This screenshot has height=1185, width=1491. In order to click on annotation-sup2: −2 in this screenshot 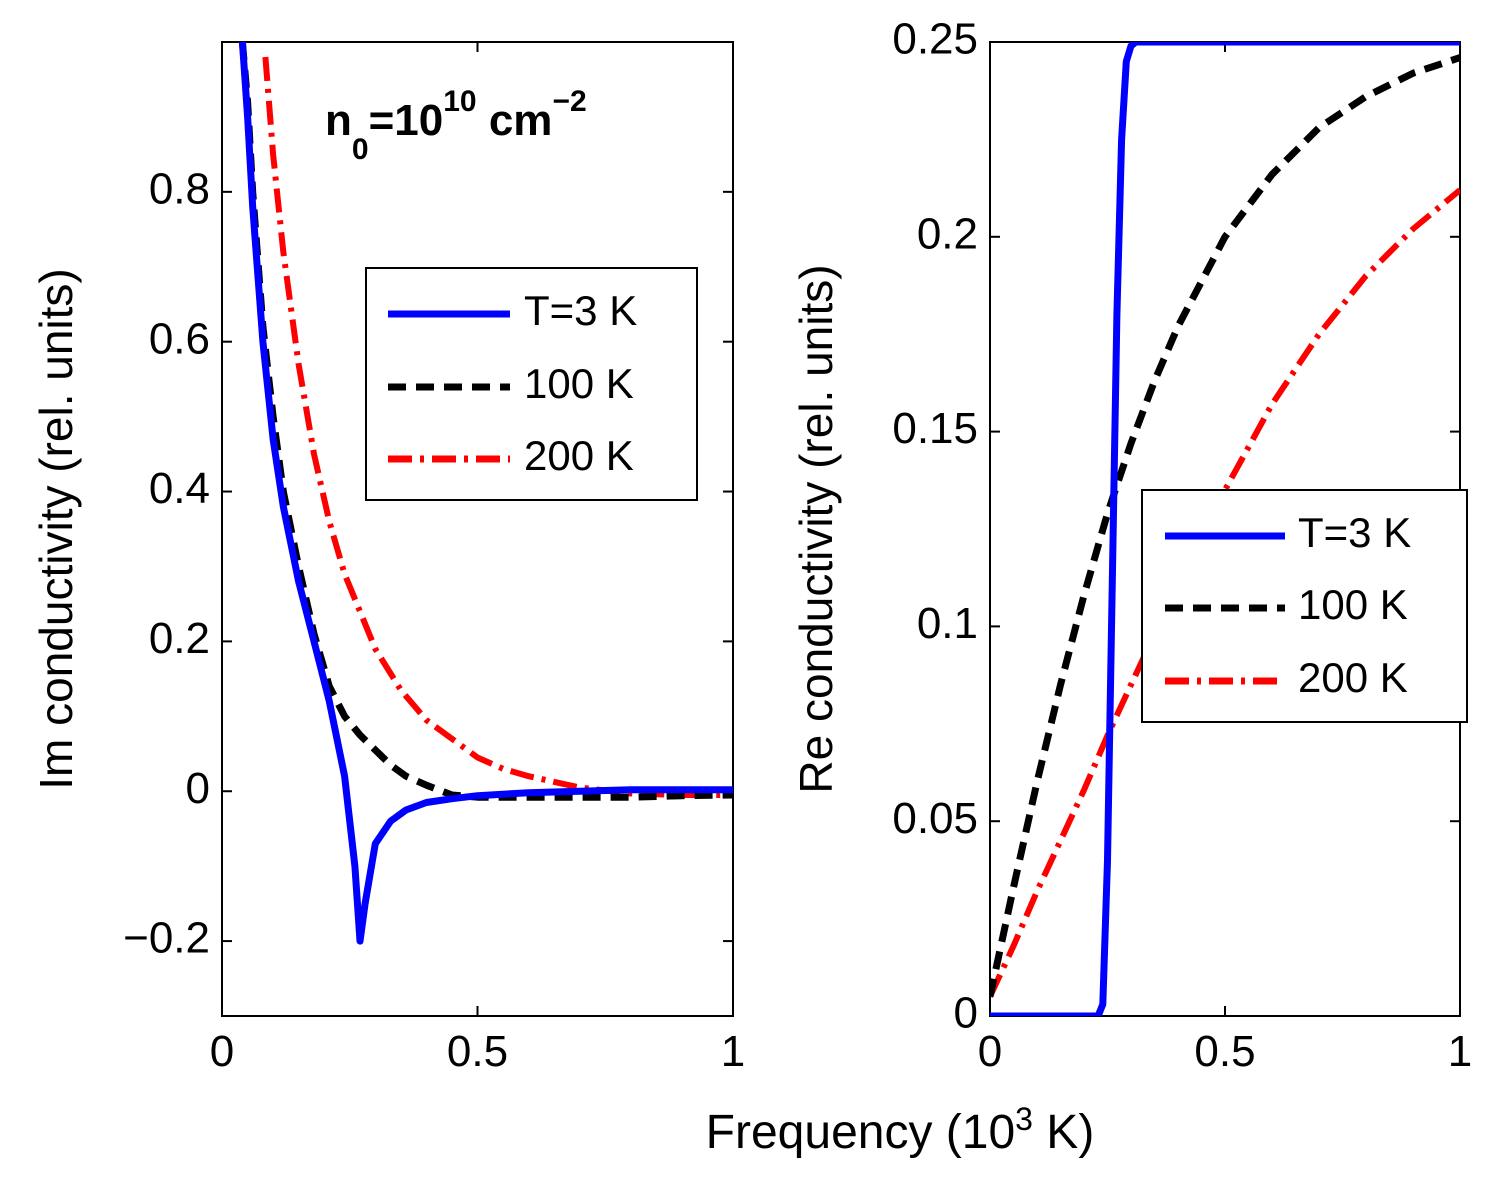, I will do `click(569, 101)`.